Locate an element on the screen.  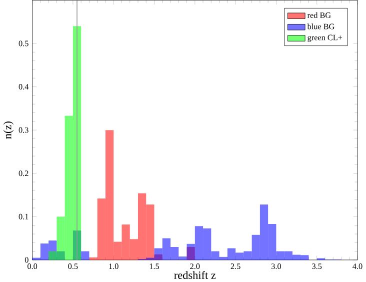
x-axis-title: redshift z is located at coordinates (195, 274).